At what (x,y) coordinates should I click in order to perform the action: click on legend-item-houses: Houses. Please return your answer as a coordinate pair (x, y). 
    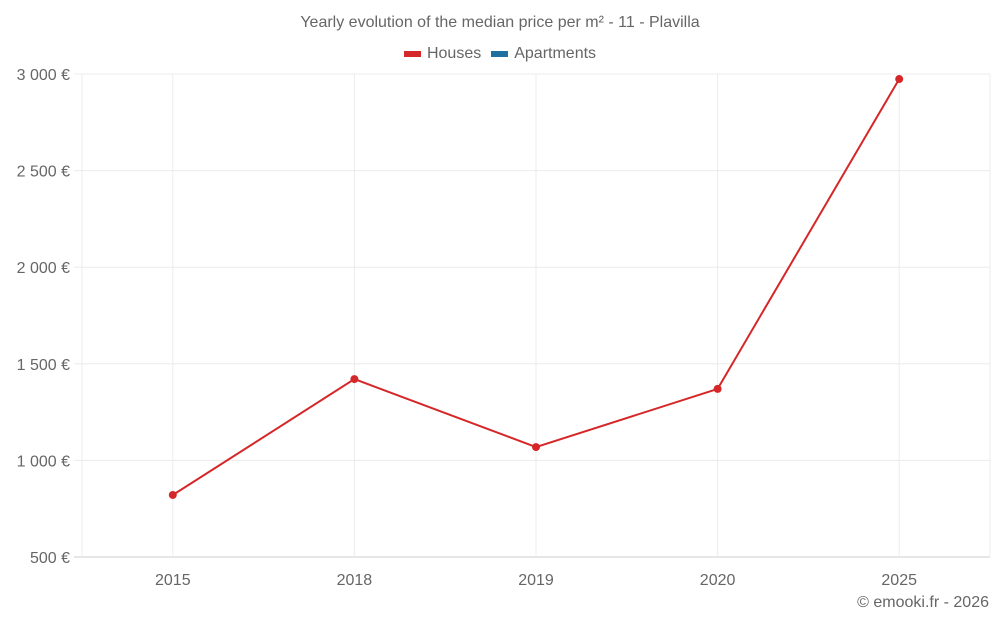
    Looking at the image, I should click on (442, 54).